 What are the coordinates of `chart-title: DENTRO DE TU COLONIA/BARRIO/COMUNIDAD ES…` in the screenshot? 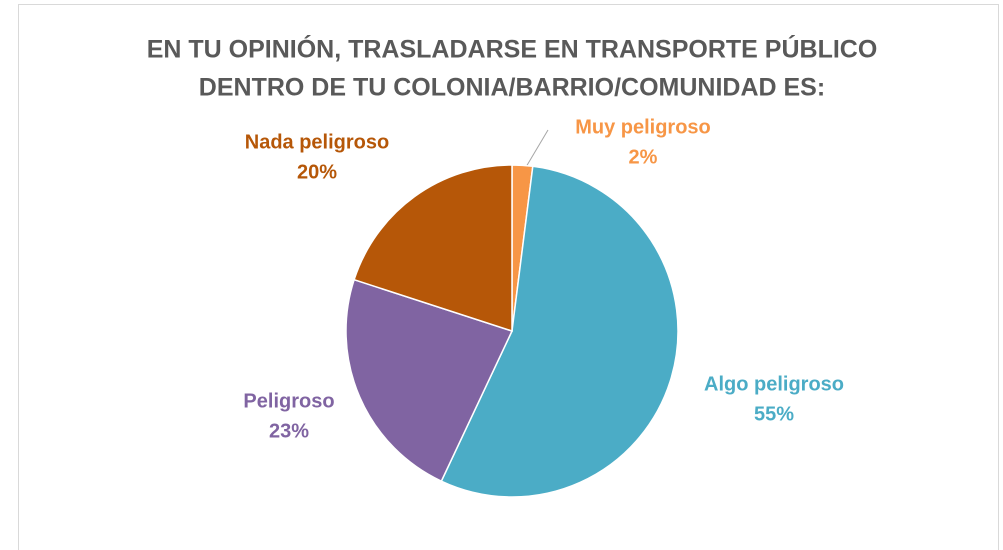 It's located at (512, 88).